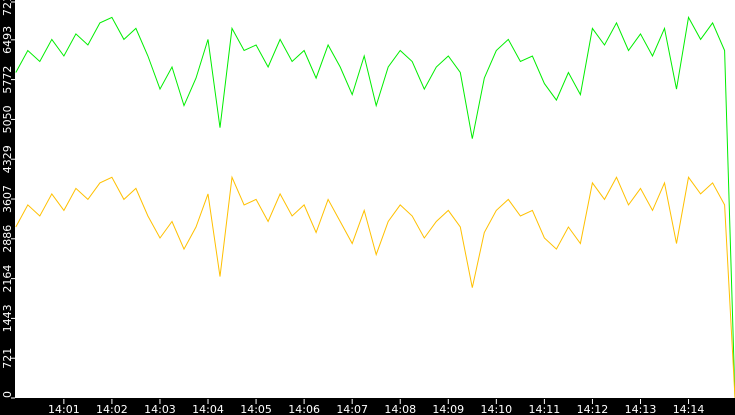 The height and width of the screenshot is (415, 735). What do you see at coordinates (7, 199) in the screenshot?
I see `y-tick-label: 3607` at bounding box center [7, 199].